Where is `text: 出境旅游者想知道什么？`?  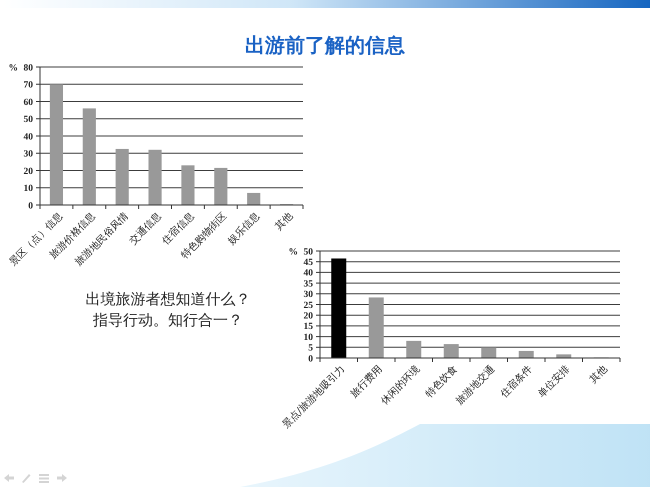
text: 出境旅游者想知道什么？ is located at coordinates (168, 299).